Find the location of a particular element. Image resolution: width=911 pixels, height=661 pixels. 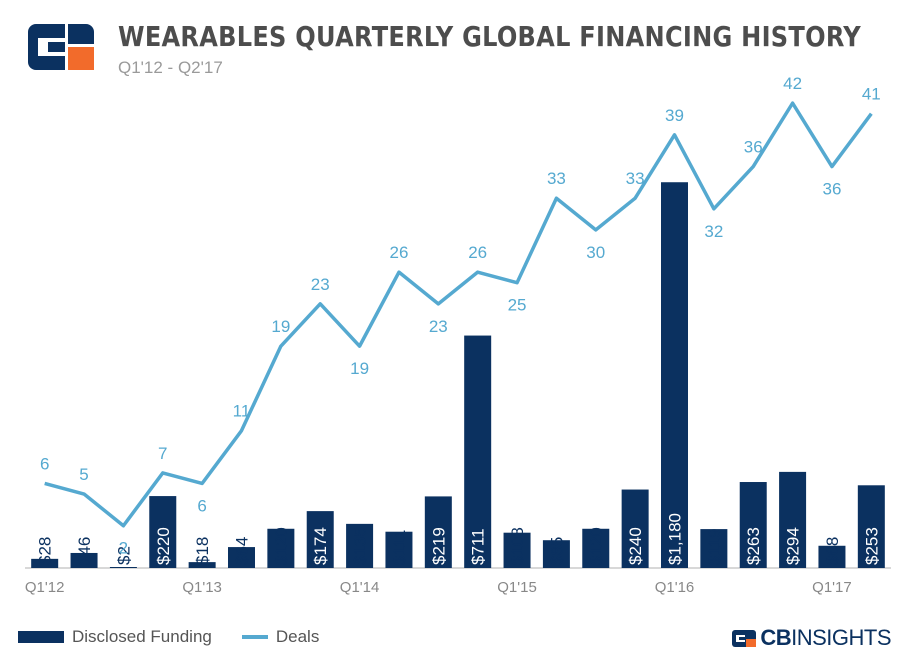

x-tick-label: Q1'16 is located at coordinates (675, 587).